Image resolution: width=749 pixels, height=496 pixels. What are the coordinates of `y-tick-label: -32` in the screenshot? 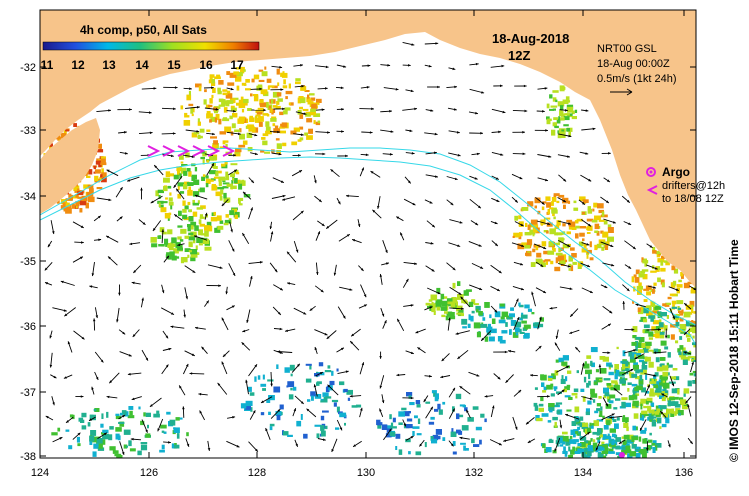 It's located at (28, 68).